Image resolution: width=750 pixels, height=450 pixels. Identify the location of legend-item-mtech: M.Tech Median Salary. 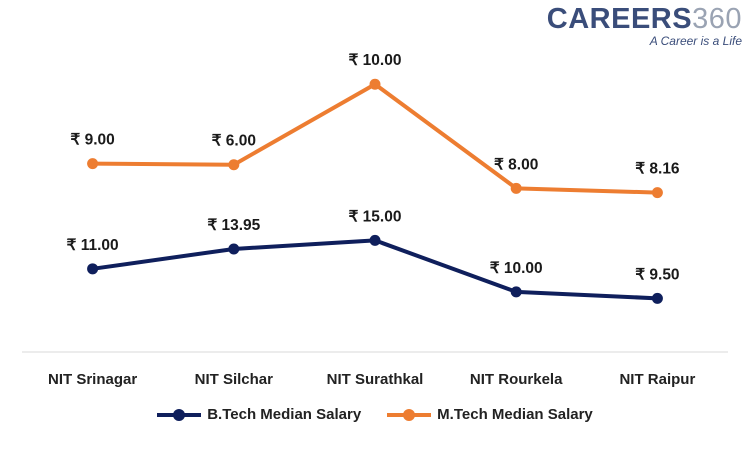
(490, 414).